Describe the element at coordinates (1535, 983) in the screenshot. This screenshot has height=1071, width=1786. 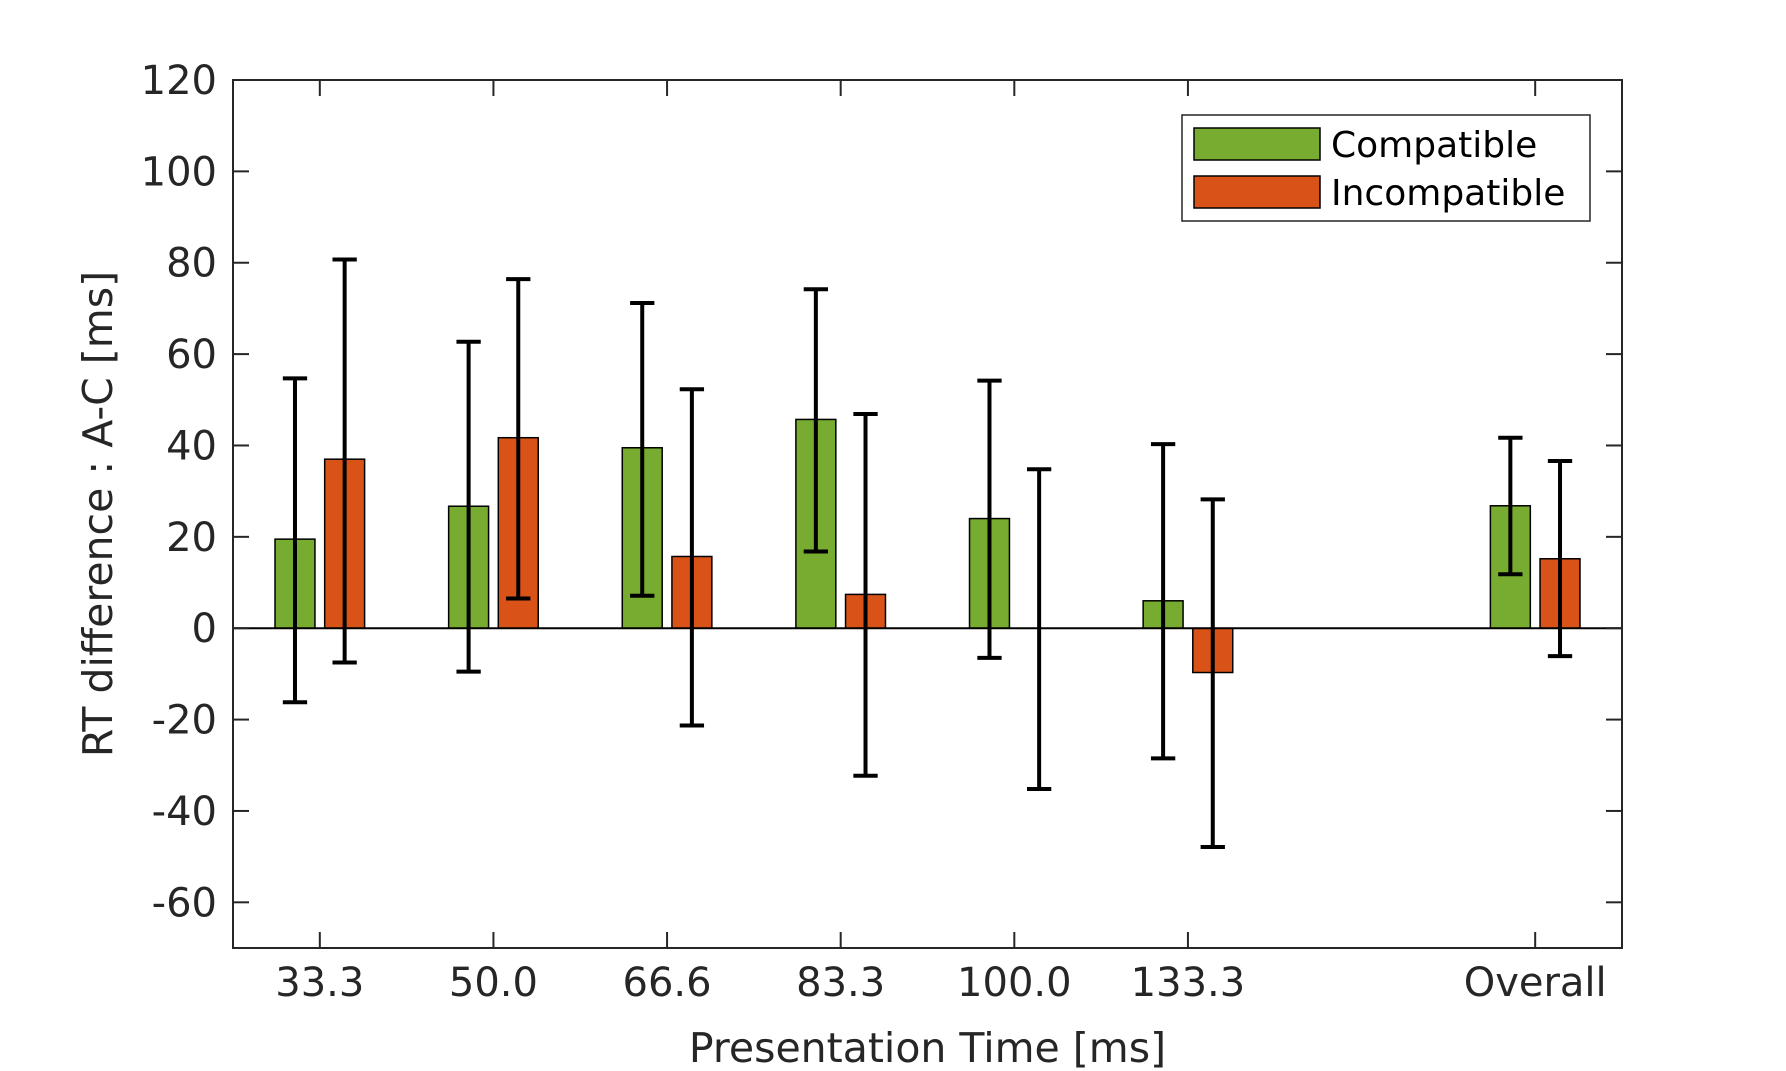
I see `x-tick-label: Overall` at that location.